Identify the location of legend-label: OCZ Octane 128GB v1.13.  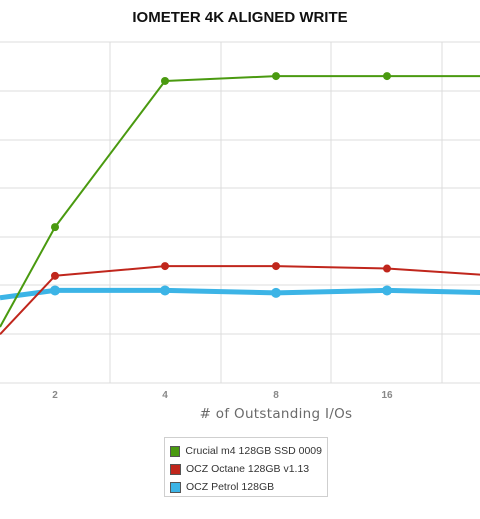
(248, 469).